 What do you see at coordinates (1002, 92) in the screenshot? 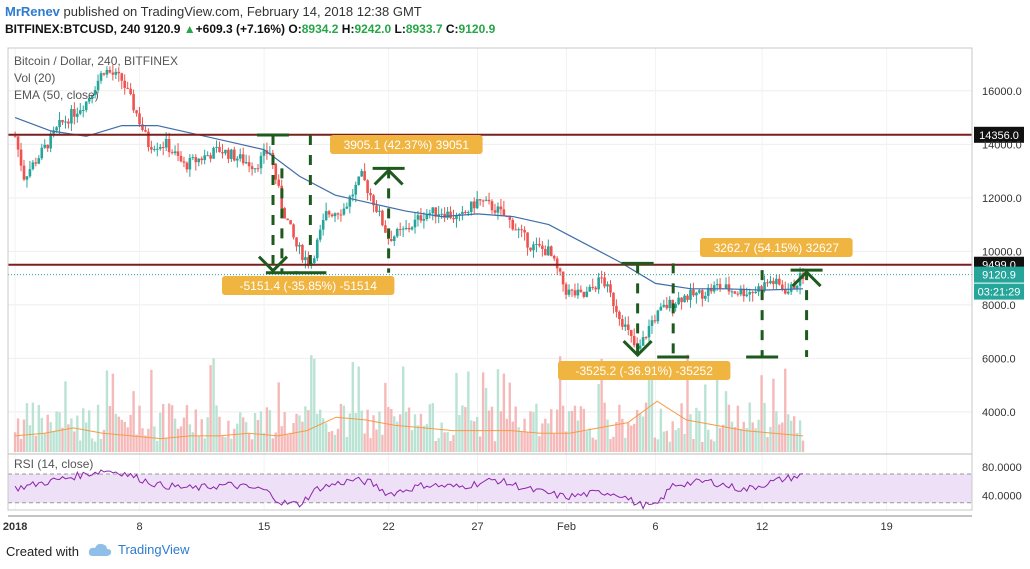
I see `y-tick-label: 16000.0` at bounding box center [1002, 92].